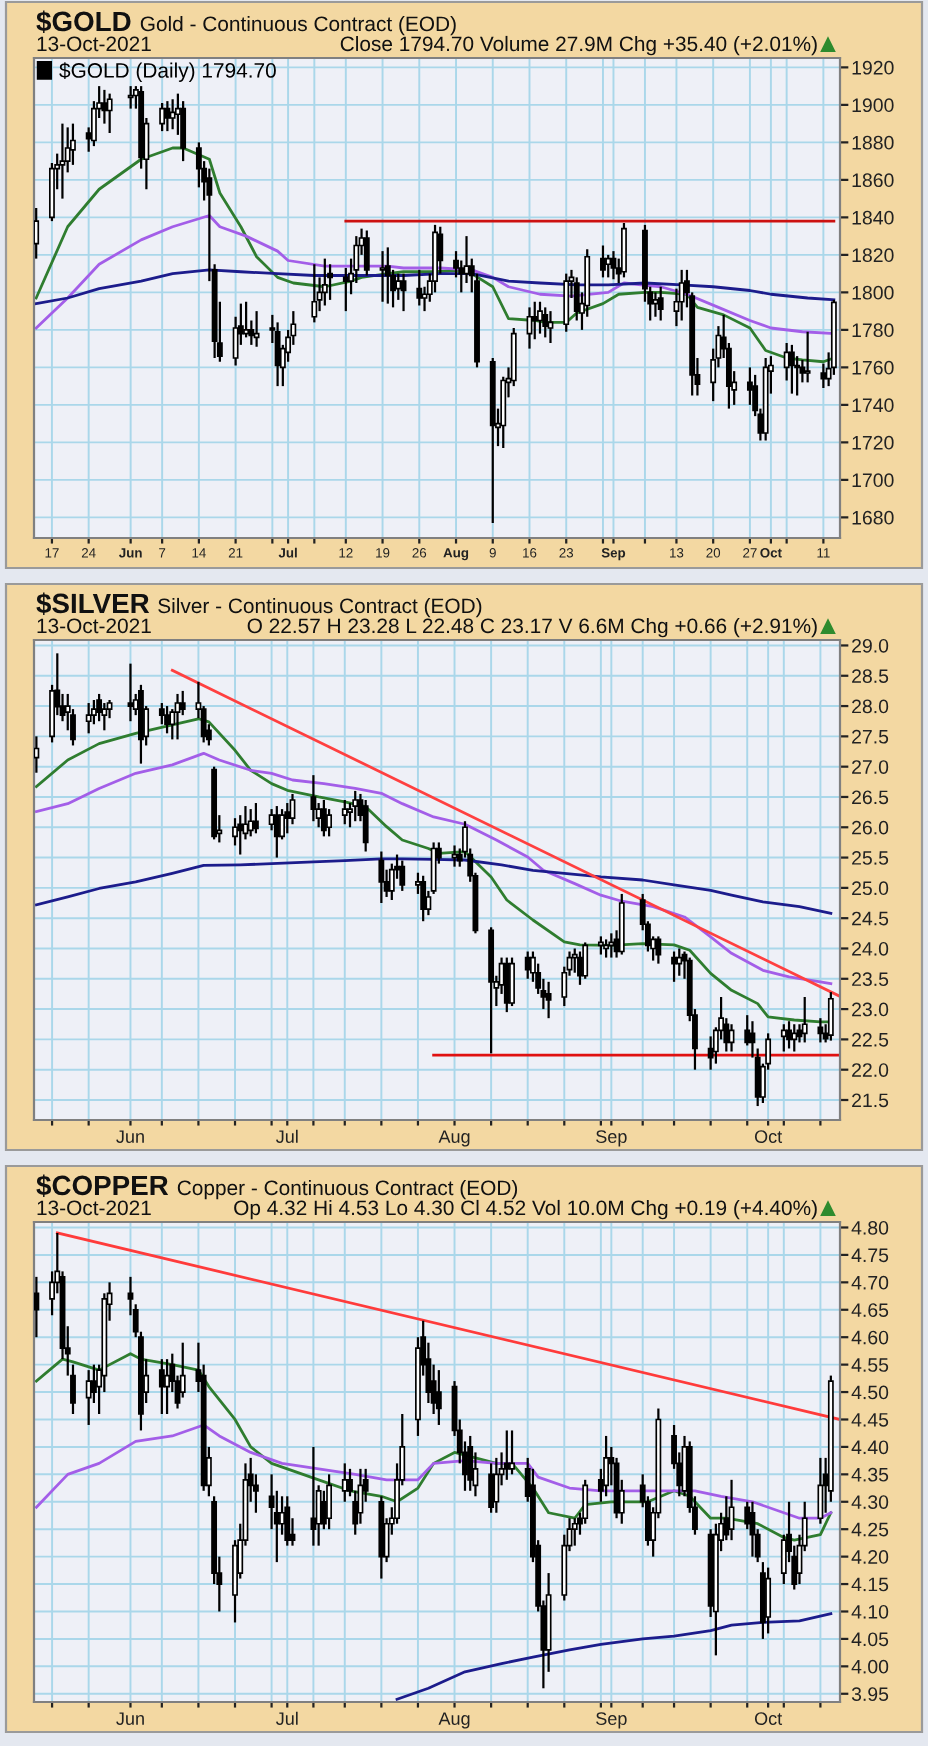 This screenshot has width=928, height=1746. I want to click on y-tick-label: 1920, so click(873, 67).